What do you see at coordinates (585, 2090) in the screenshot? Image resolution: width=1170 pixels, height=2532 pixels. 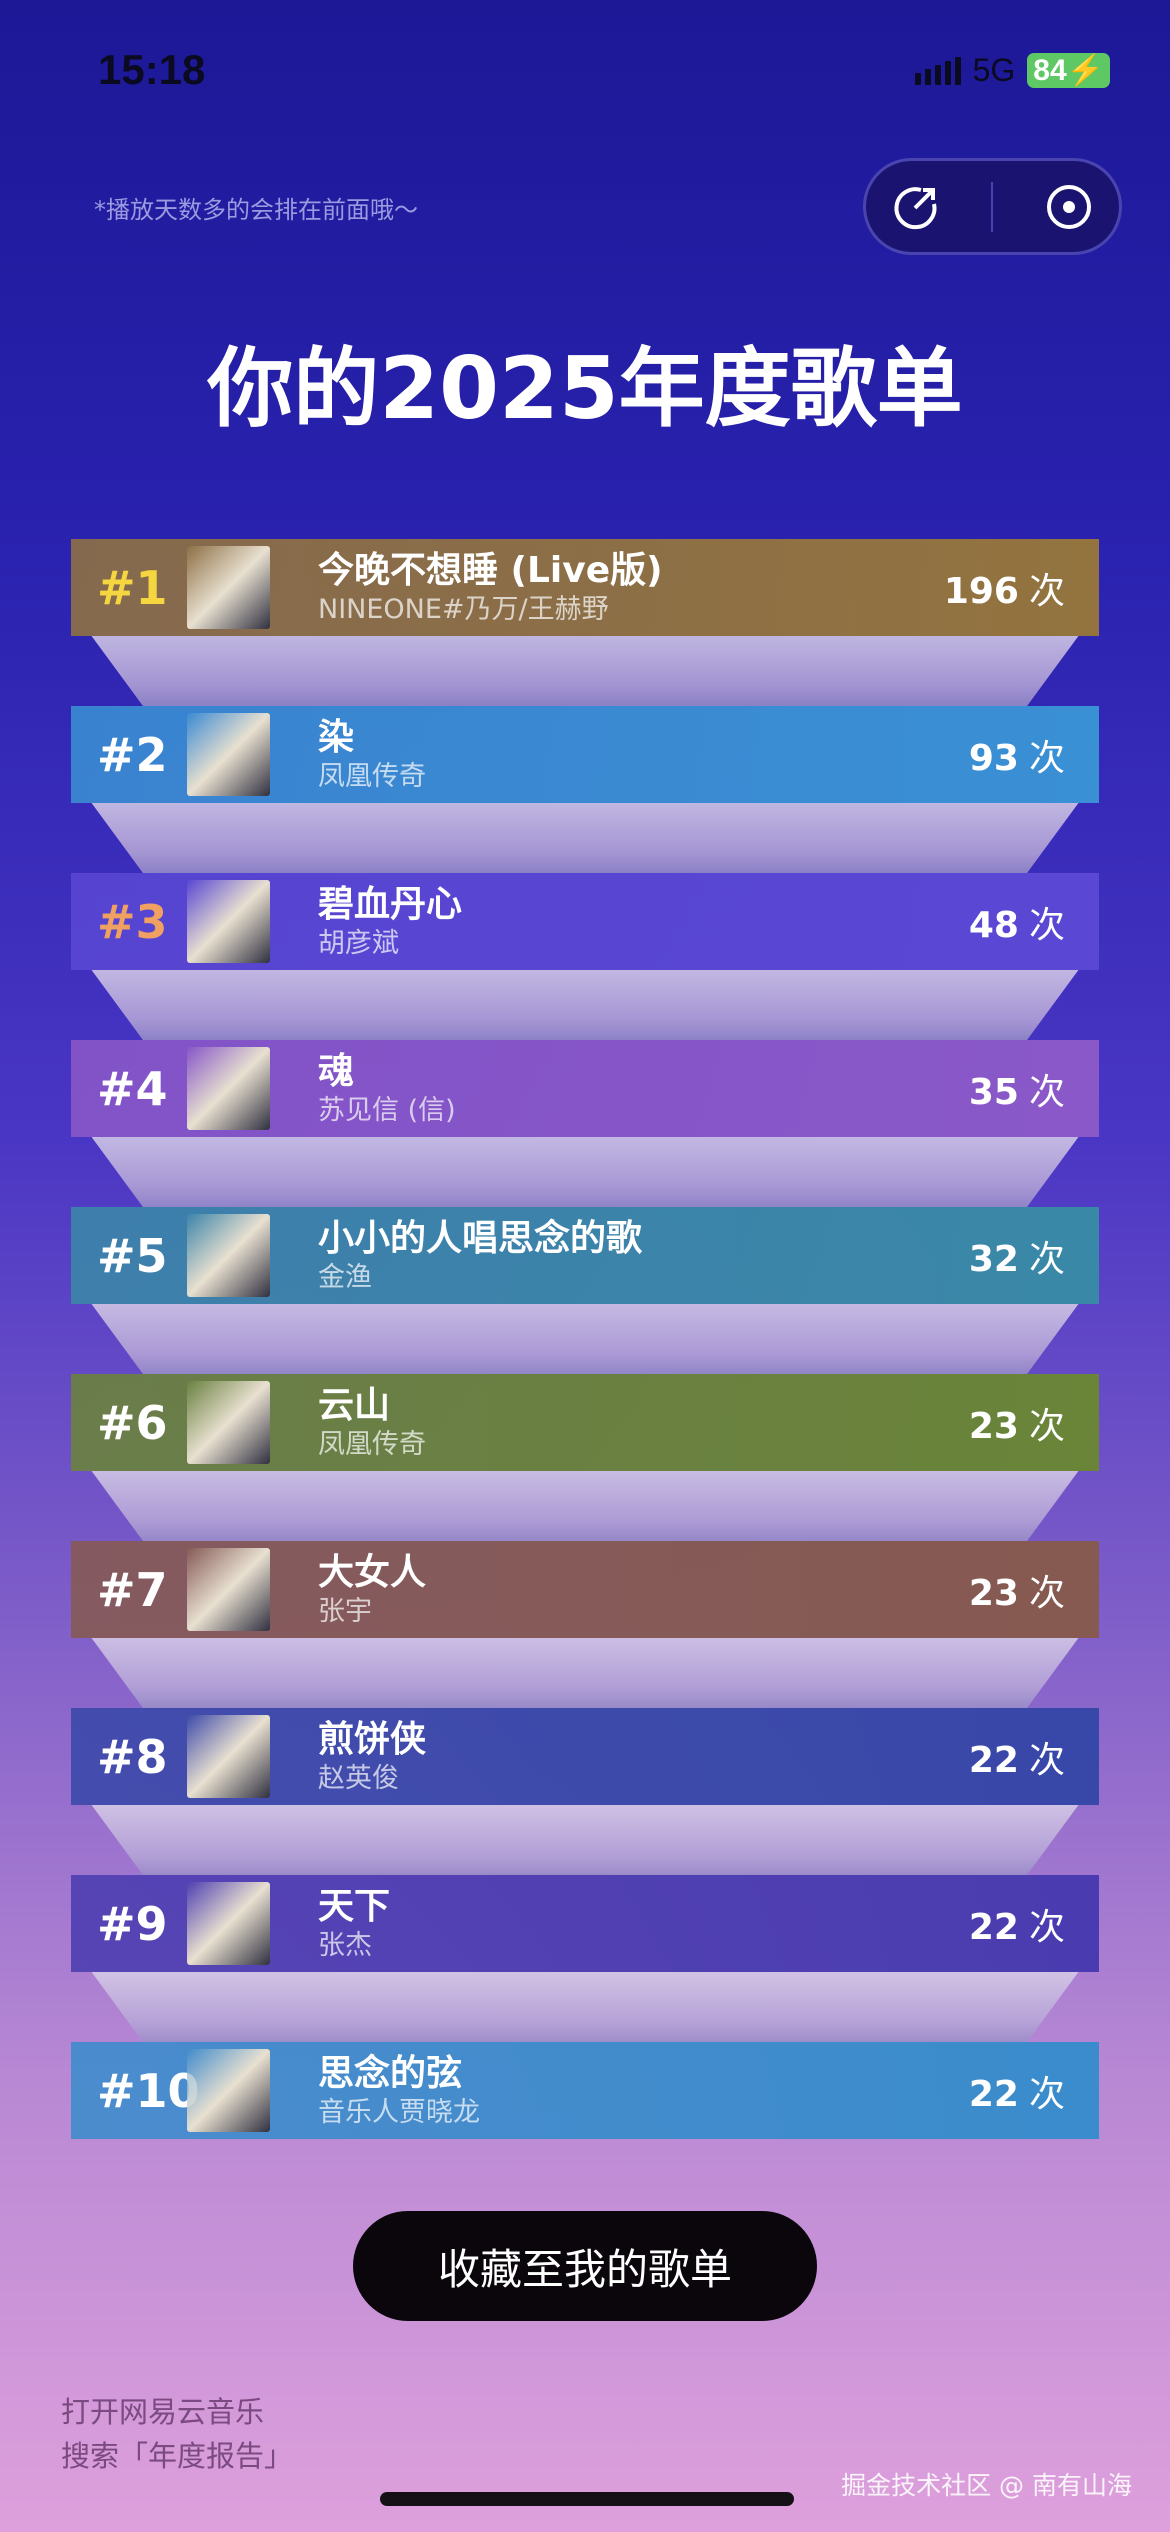 I see `song-row: #10 思念的弦 音乐人贾晓龙 22 次` at bounding box center [585, 2090].